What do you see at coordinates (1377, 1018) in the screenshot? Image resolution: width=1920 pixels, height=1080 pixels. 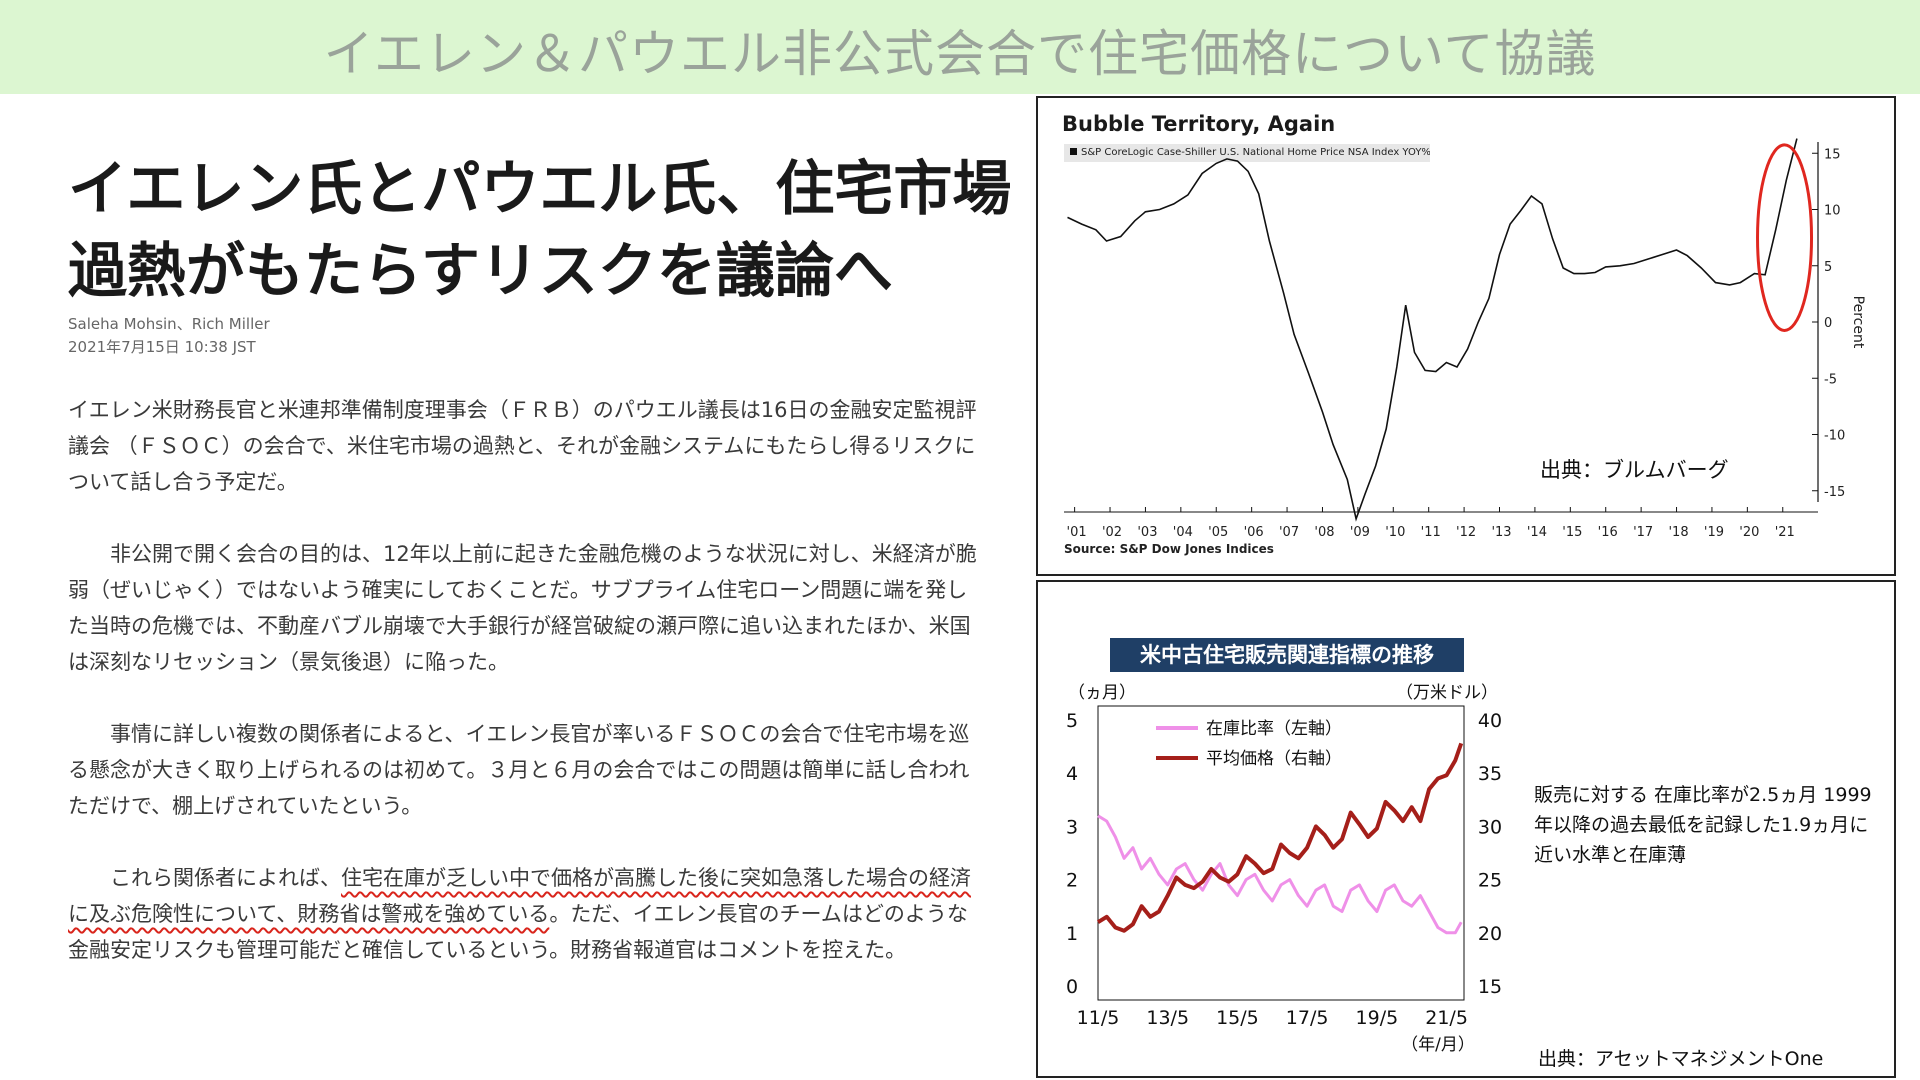 I see `x-tick-label: 19/5` at bounding box center [1377, 1018].